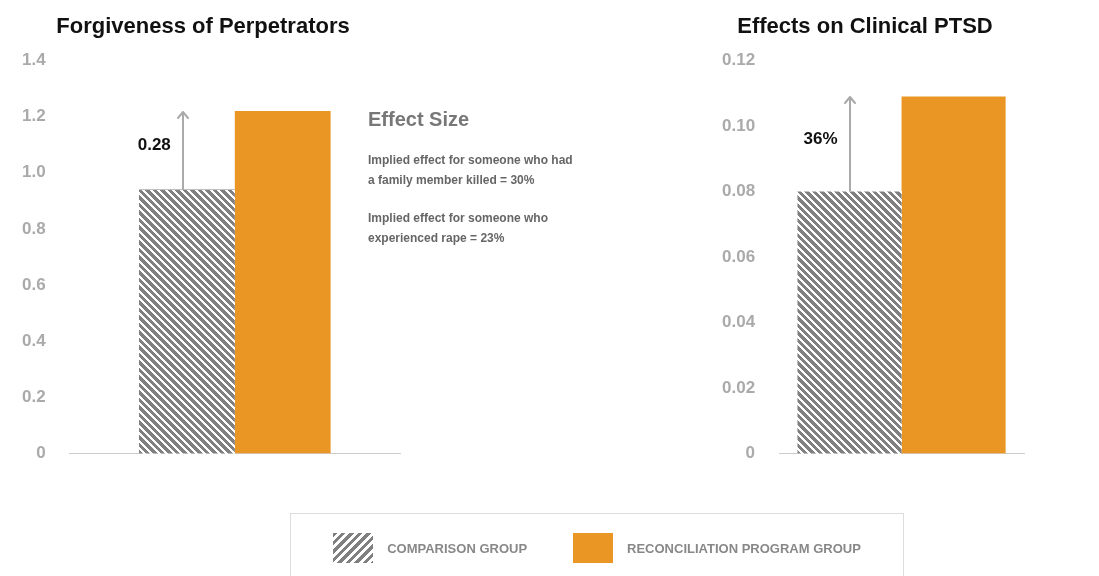 The height and width of the screenshot is (576, 1099). I want to click on y-tick-label: 0.10, so click(738, 125).